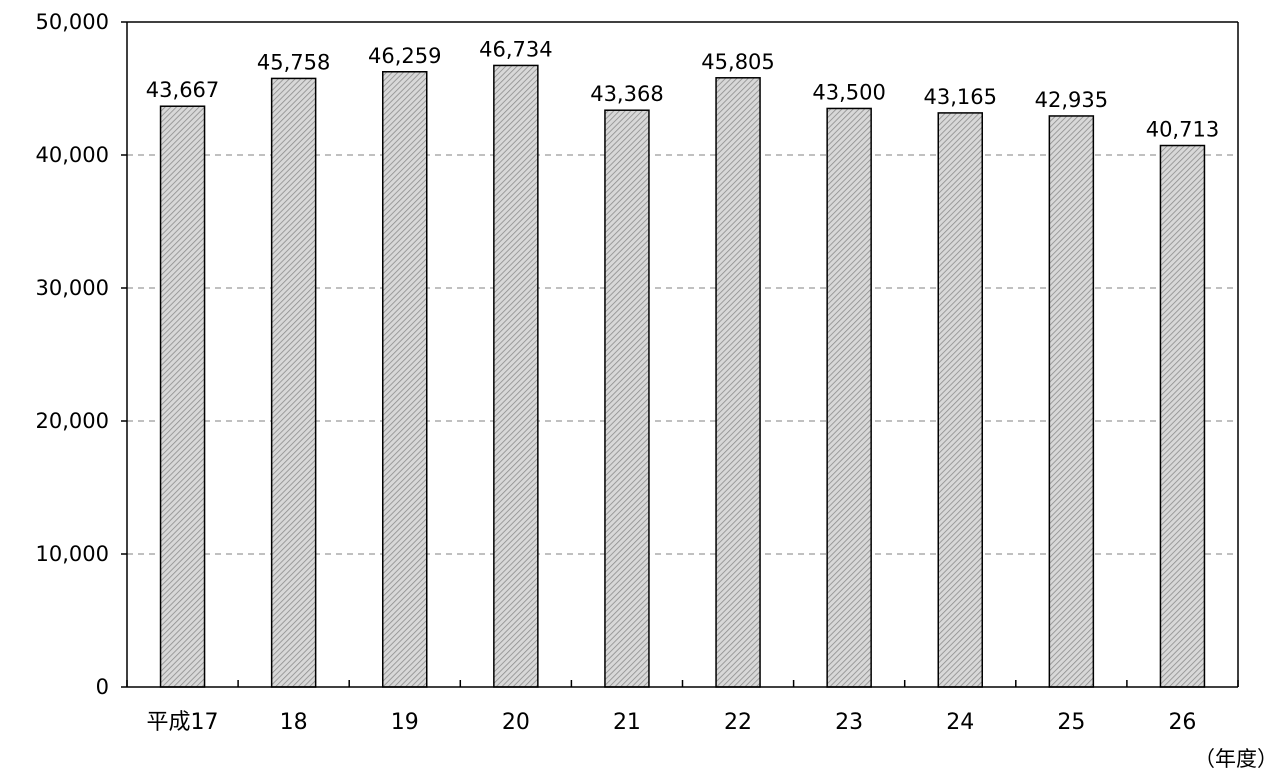 The width and height of the screenshot is (1282, 780). Describe the element at coordinates (848, 92) in the screenshot. I see `data-label: 43,500` at that location.